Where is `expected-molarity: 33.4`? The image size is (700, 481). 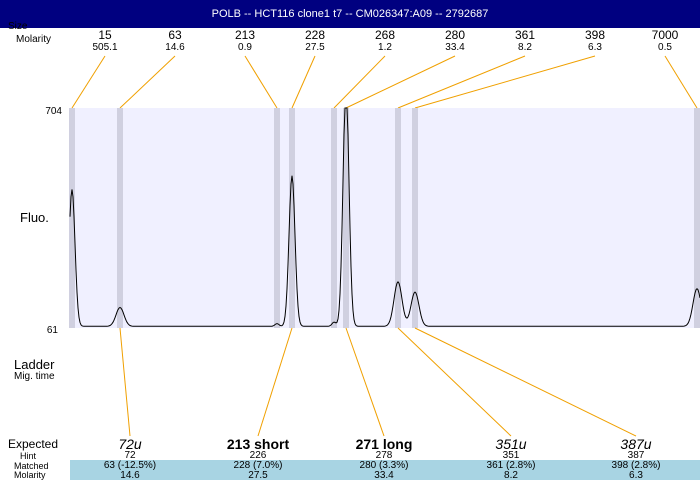
expected-molarity: 33.4 is located at coordinates (384, 475).